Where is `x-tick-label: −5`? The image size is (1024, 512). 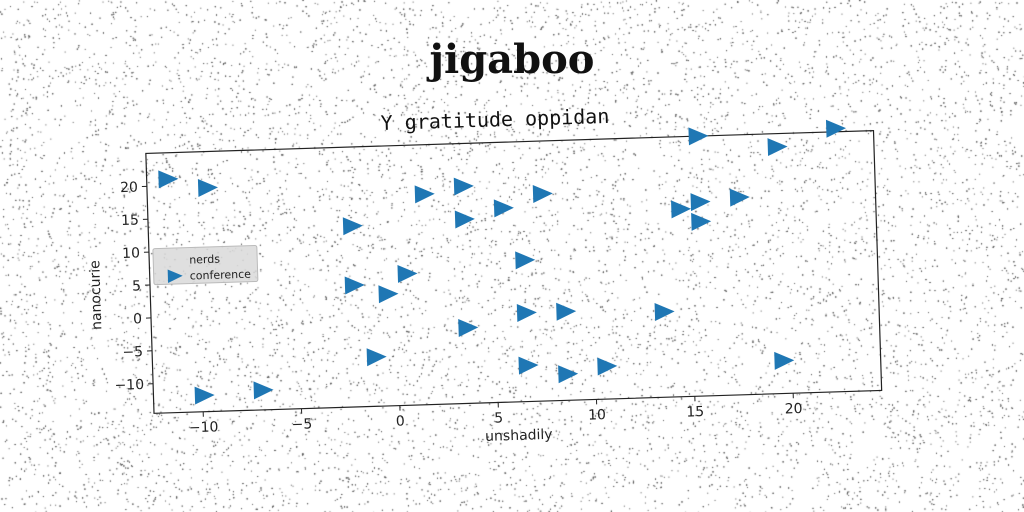 x-tick-label: −5 is located at coordinates (301, 424).